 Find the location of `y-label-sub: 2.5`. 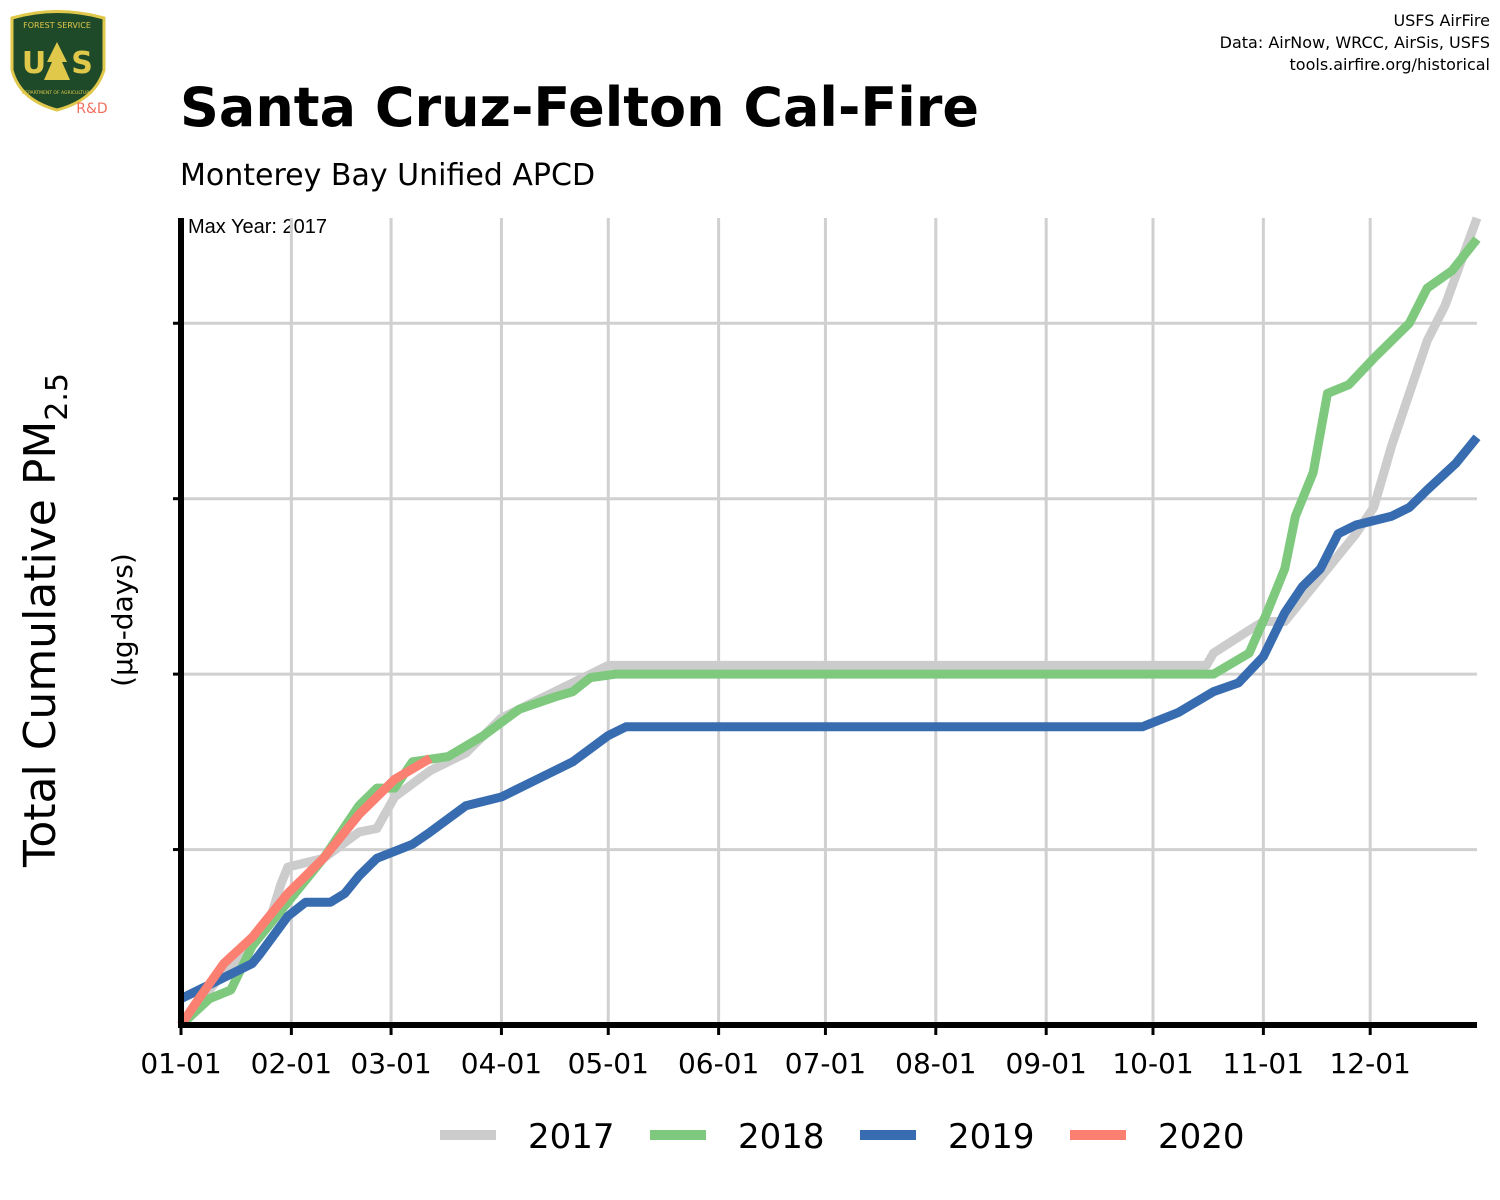

y-label-sub: 2.5 is located at coordinates (57, 397).